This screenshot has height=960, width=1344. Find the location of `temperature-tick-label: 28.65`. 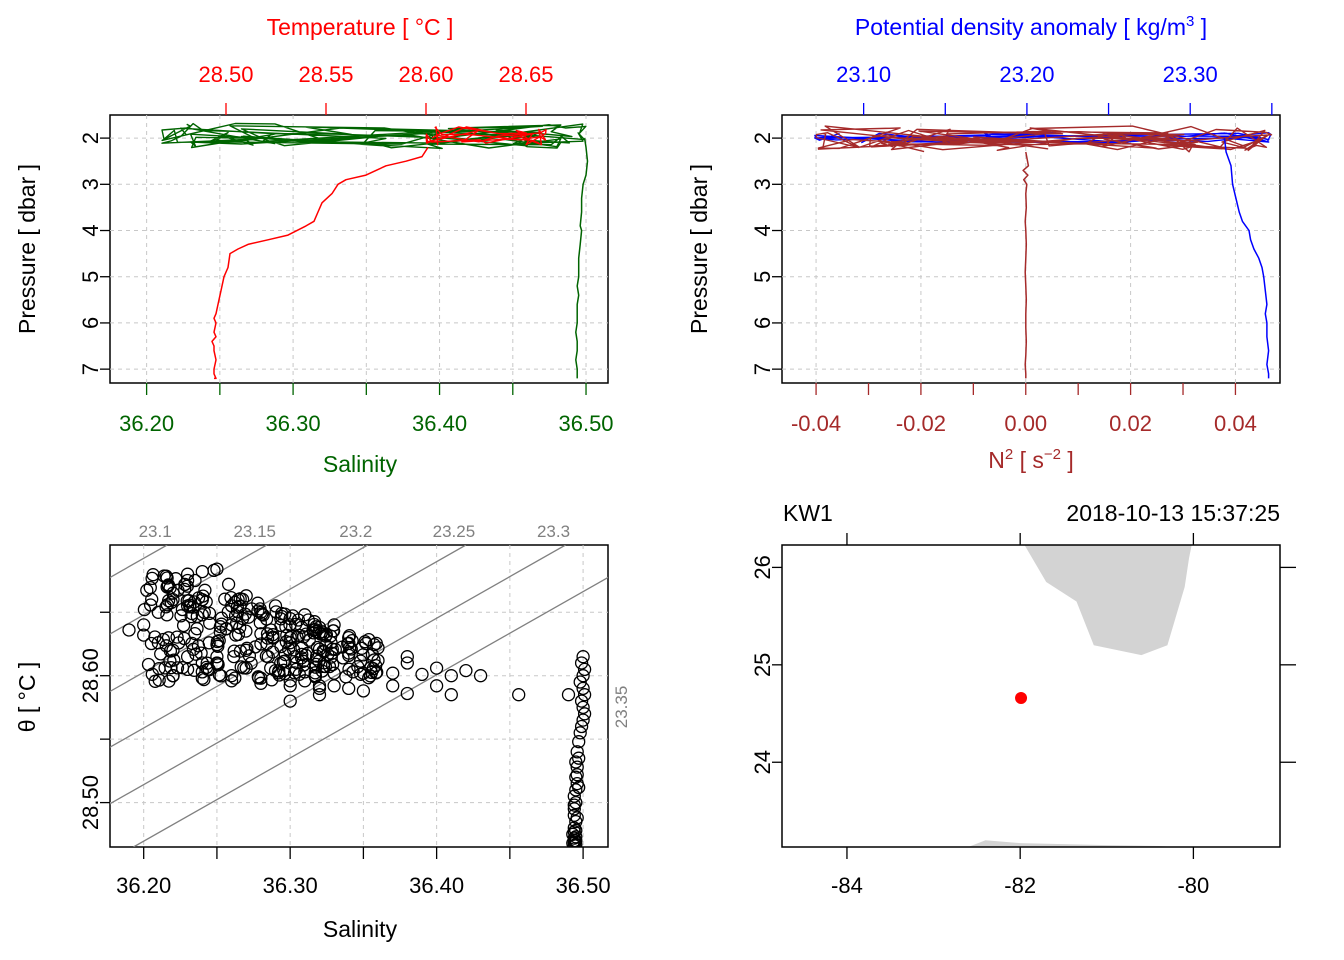

temperature-tick-label: 28.65 is located at coordinates (525, 74).